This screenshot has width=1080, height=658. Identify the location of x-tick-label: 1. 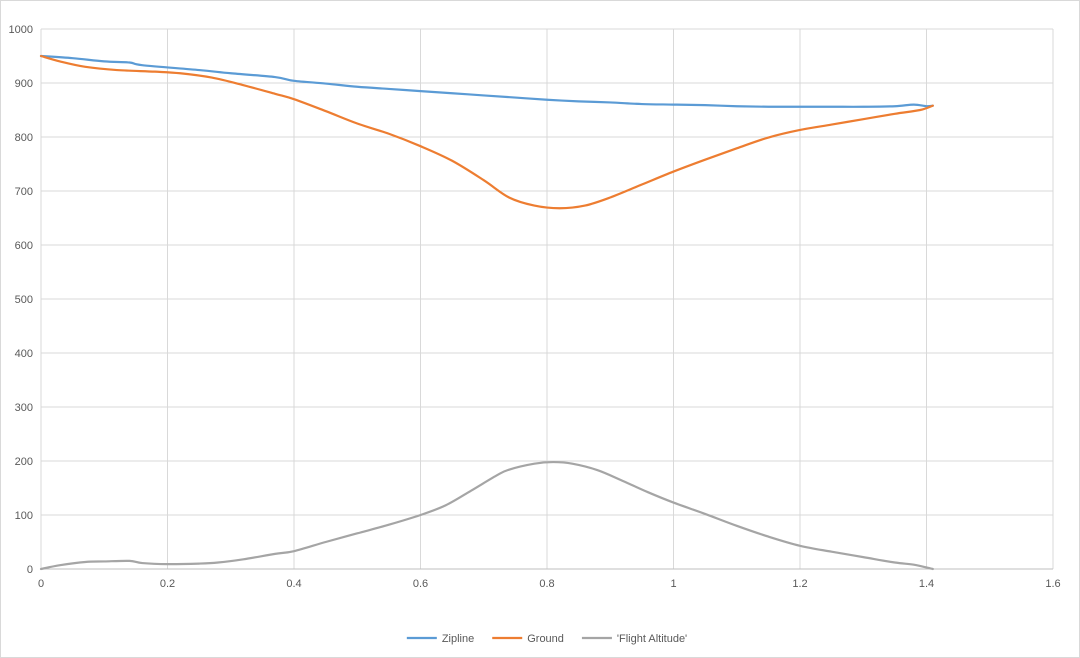
(673, 584).